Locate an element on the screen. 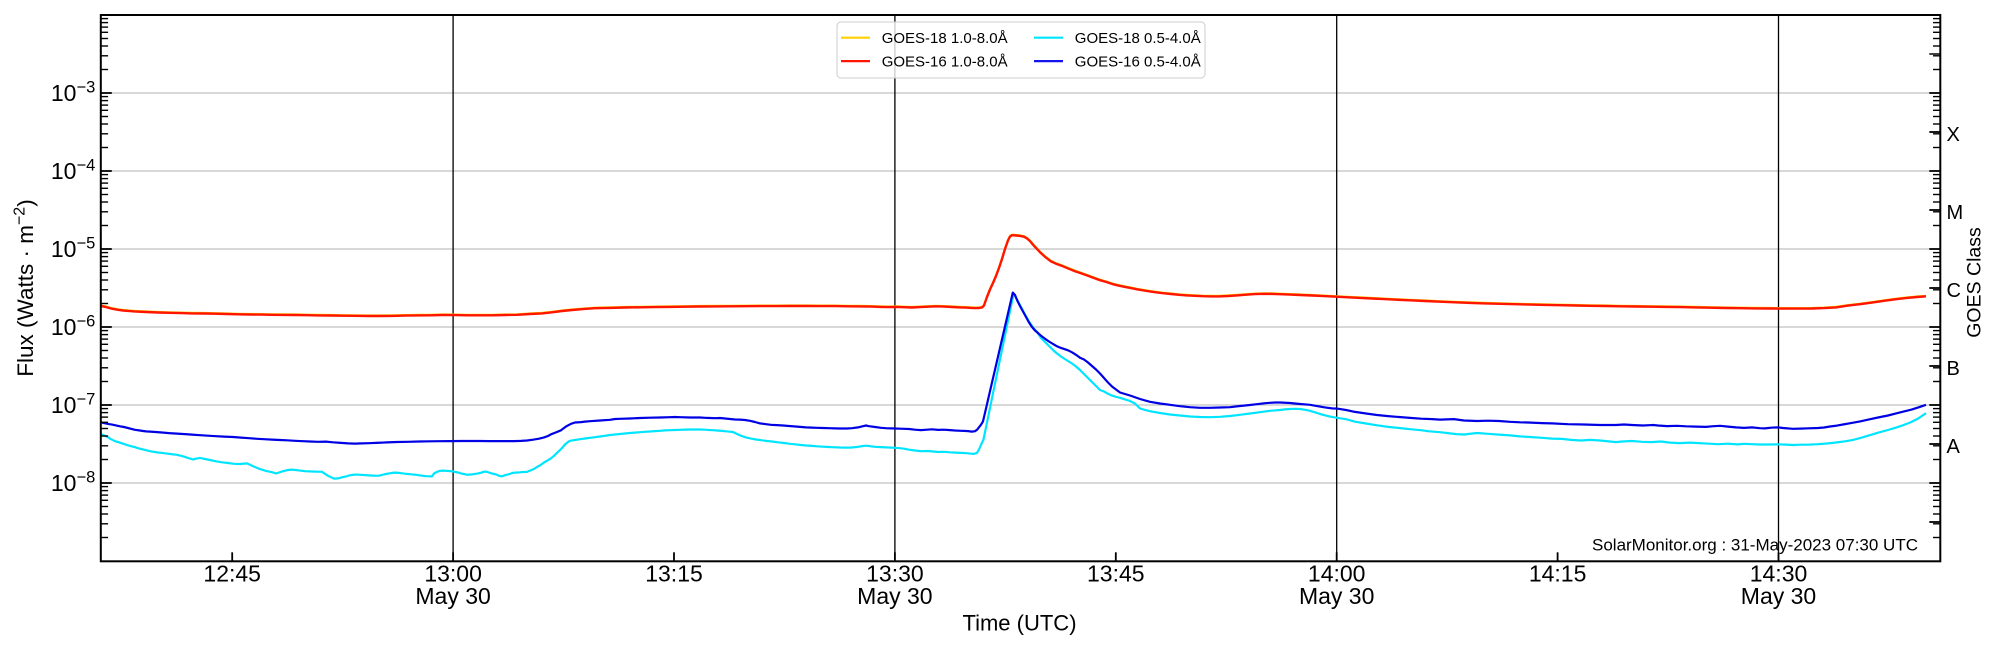  svg-text: 14:30 is located at coordinates (1779, 574).